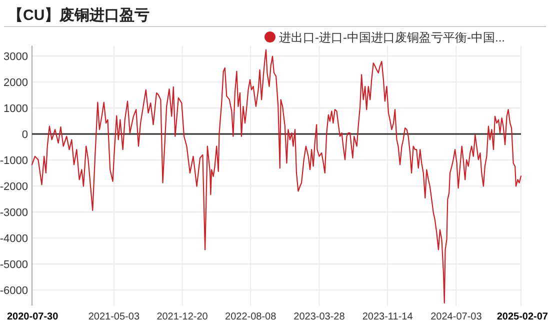  Describe the element at coordinates (16, 109) in the screenshot. I see `y-tick-label: 1000` at that location.